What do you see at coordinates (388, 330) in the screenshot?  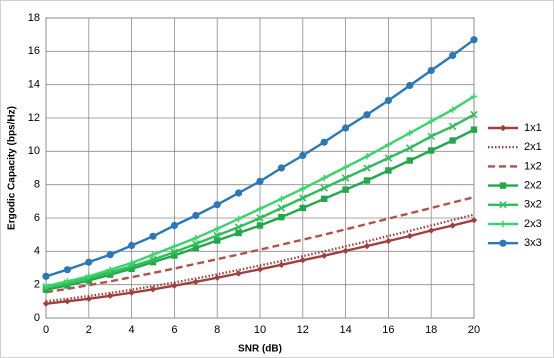 I see `x-tick-label: 16` at bounding box center [388, 330].